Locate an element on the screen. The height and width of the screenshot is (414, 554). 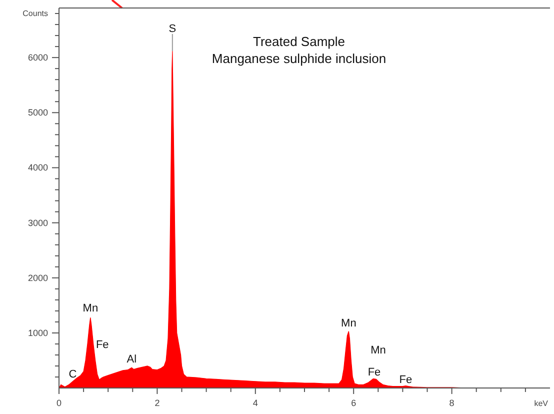
x-tick-label: 2 is located at coordinates (157, 403).